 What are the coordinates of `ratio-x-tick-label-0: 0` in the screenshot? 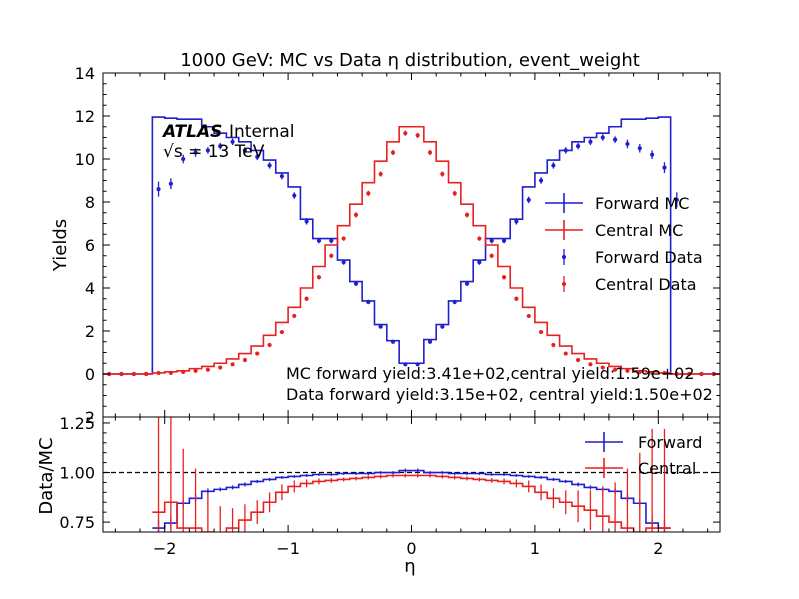 It's located at (411, 548).